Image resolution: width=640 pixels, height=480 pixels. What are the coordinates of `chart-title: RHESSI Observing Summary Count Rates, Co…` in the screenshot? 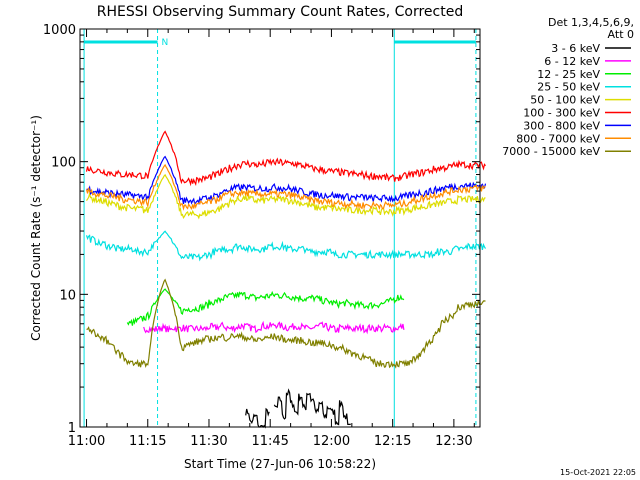 It's located at (280, 12).